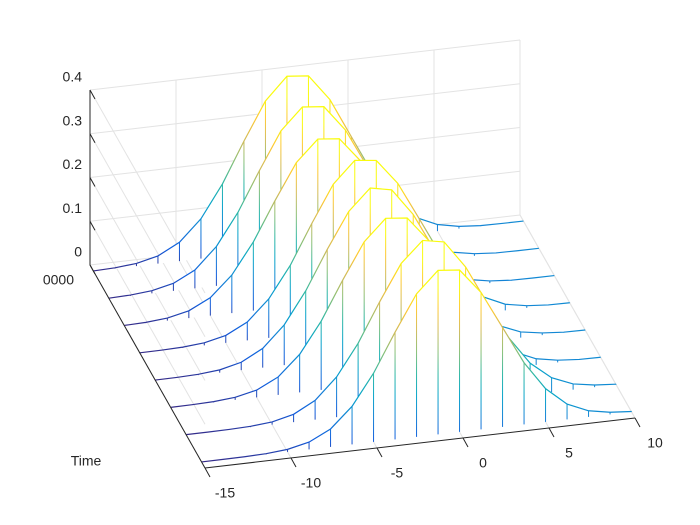  I want to click on z-tick-label: 0.4, so click(73, 77).